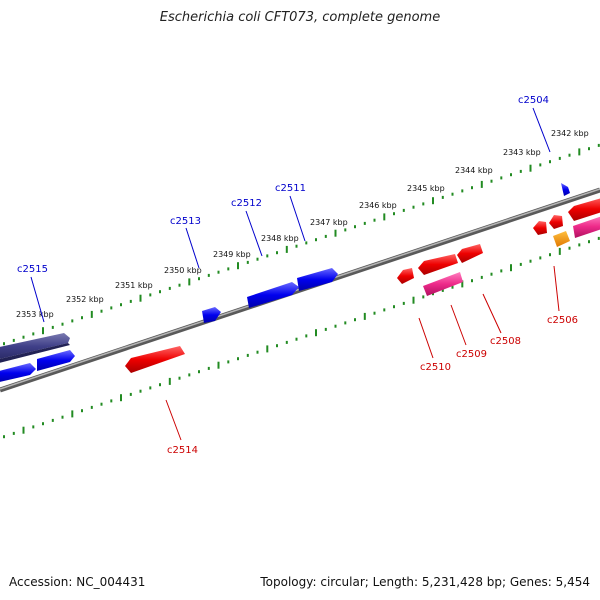 The image size is (600, 600). What do you see at coordinates (182, 450) in the screenshot?
I see `gene-label-c2514: c2514` at bounding box center [182, 450].